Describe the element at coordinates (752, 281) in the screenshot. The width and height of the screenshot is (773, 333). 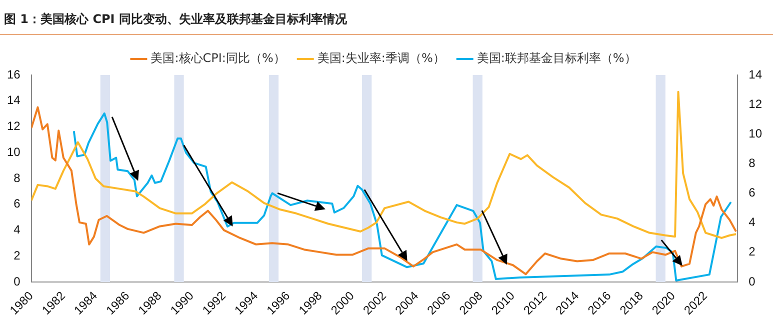
I see `y2-tick-label: 0` at that location.